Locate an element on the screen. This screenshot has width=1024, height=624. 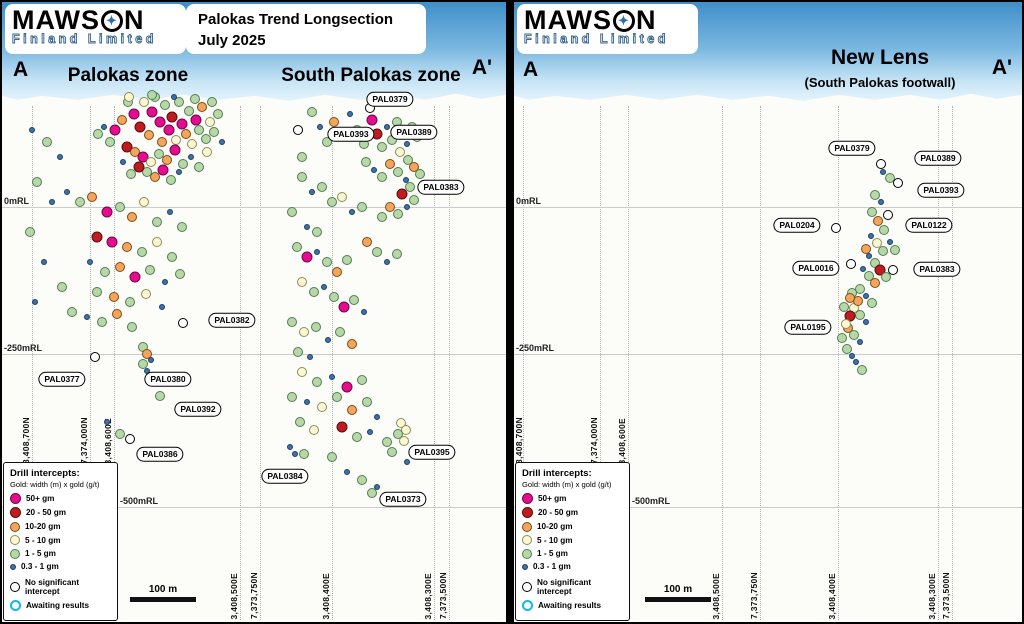
legend-item-label: 50+ gm is located at coordinates (40, 498).